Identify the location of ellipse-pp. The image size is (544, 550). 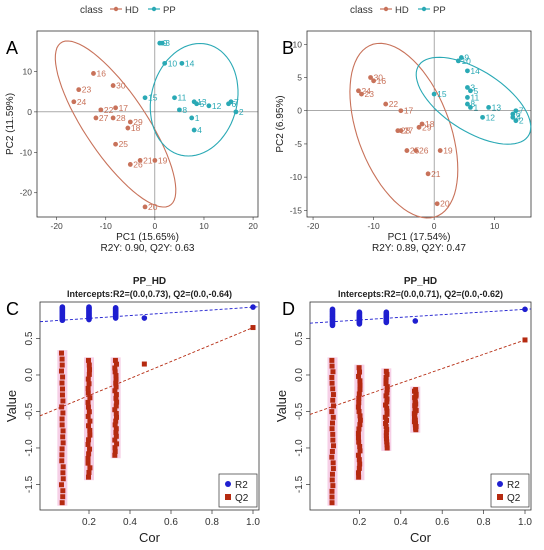
(194, 99).